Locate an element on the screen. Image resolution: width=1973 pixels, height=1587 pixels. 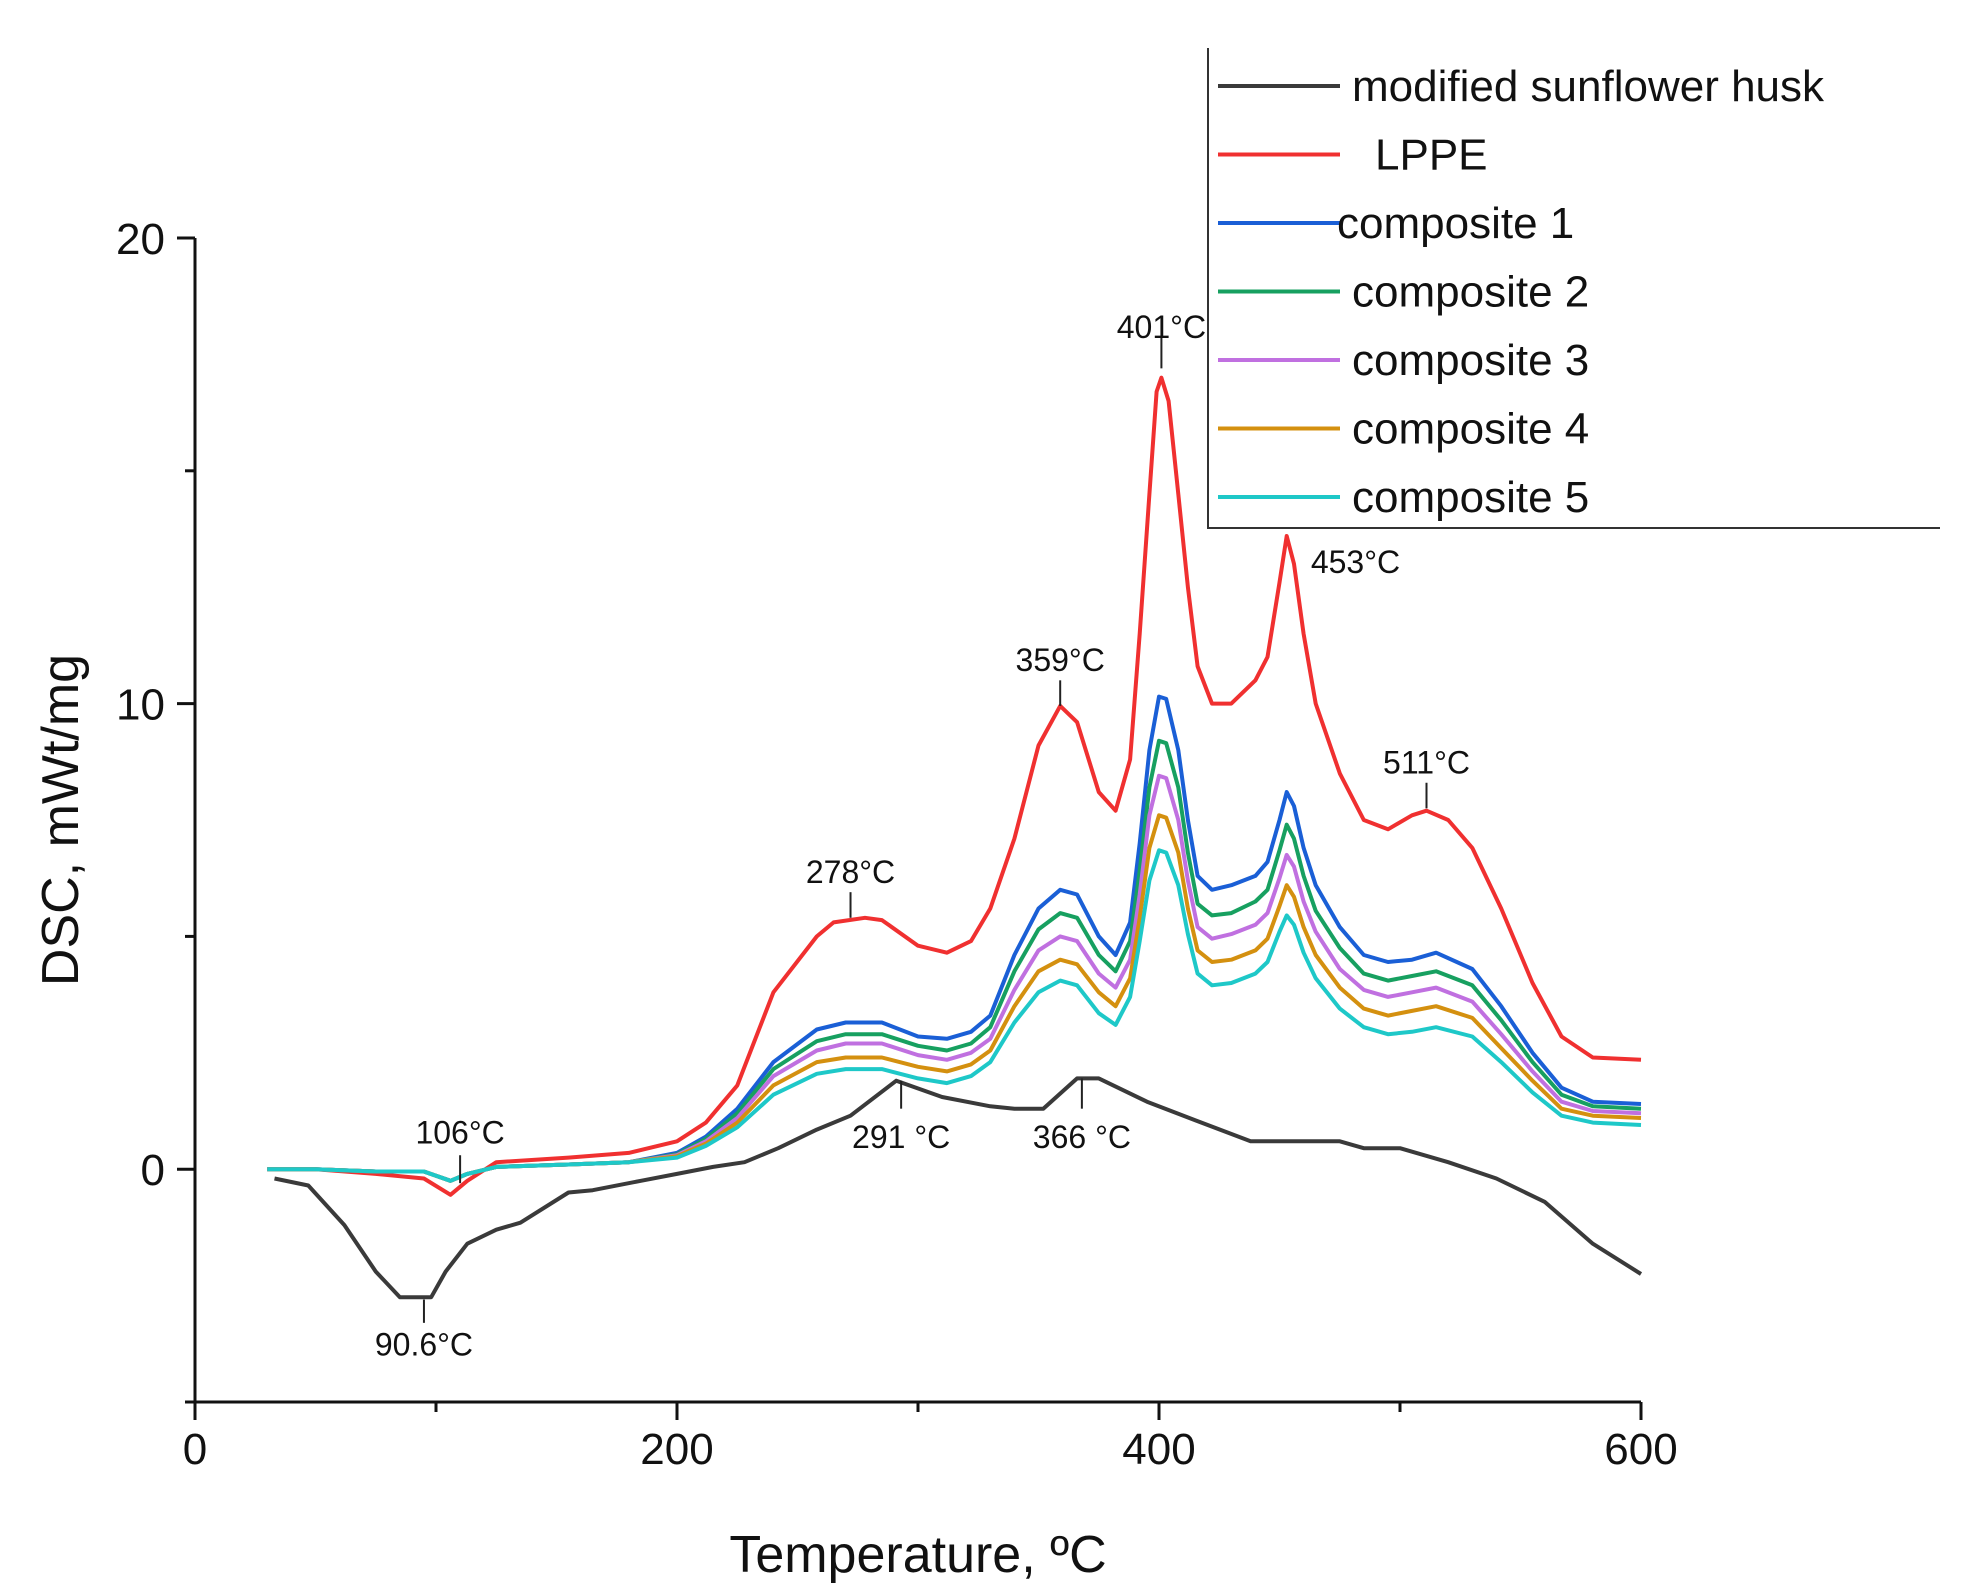
x-axis-title: Temperature, ºC is located at coordinates (917, 1555).